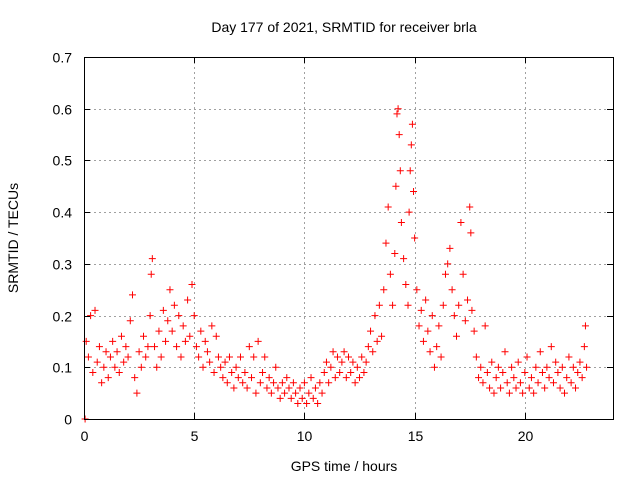  I want to click on y-tick-label: 0.4, so click(63, 213).